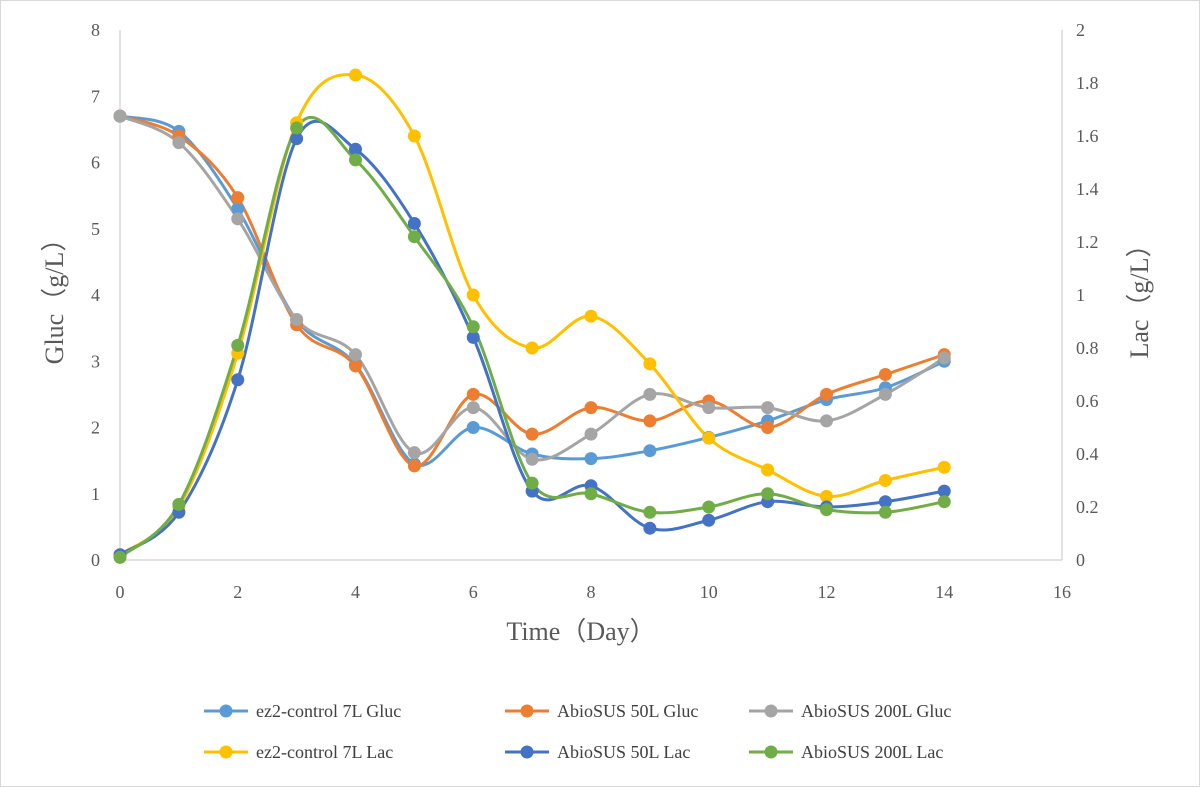 Image resolution: width=1200 pixels, height=787 pixels. Describe the element at coordinates (872, 752) in the screenshot. I see `legend-label: AbioSUS 200L Lac` at that location.